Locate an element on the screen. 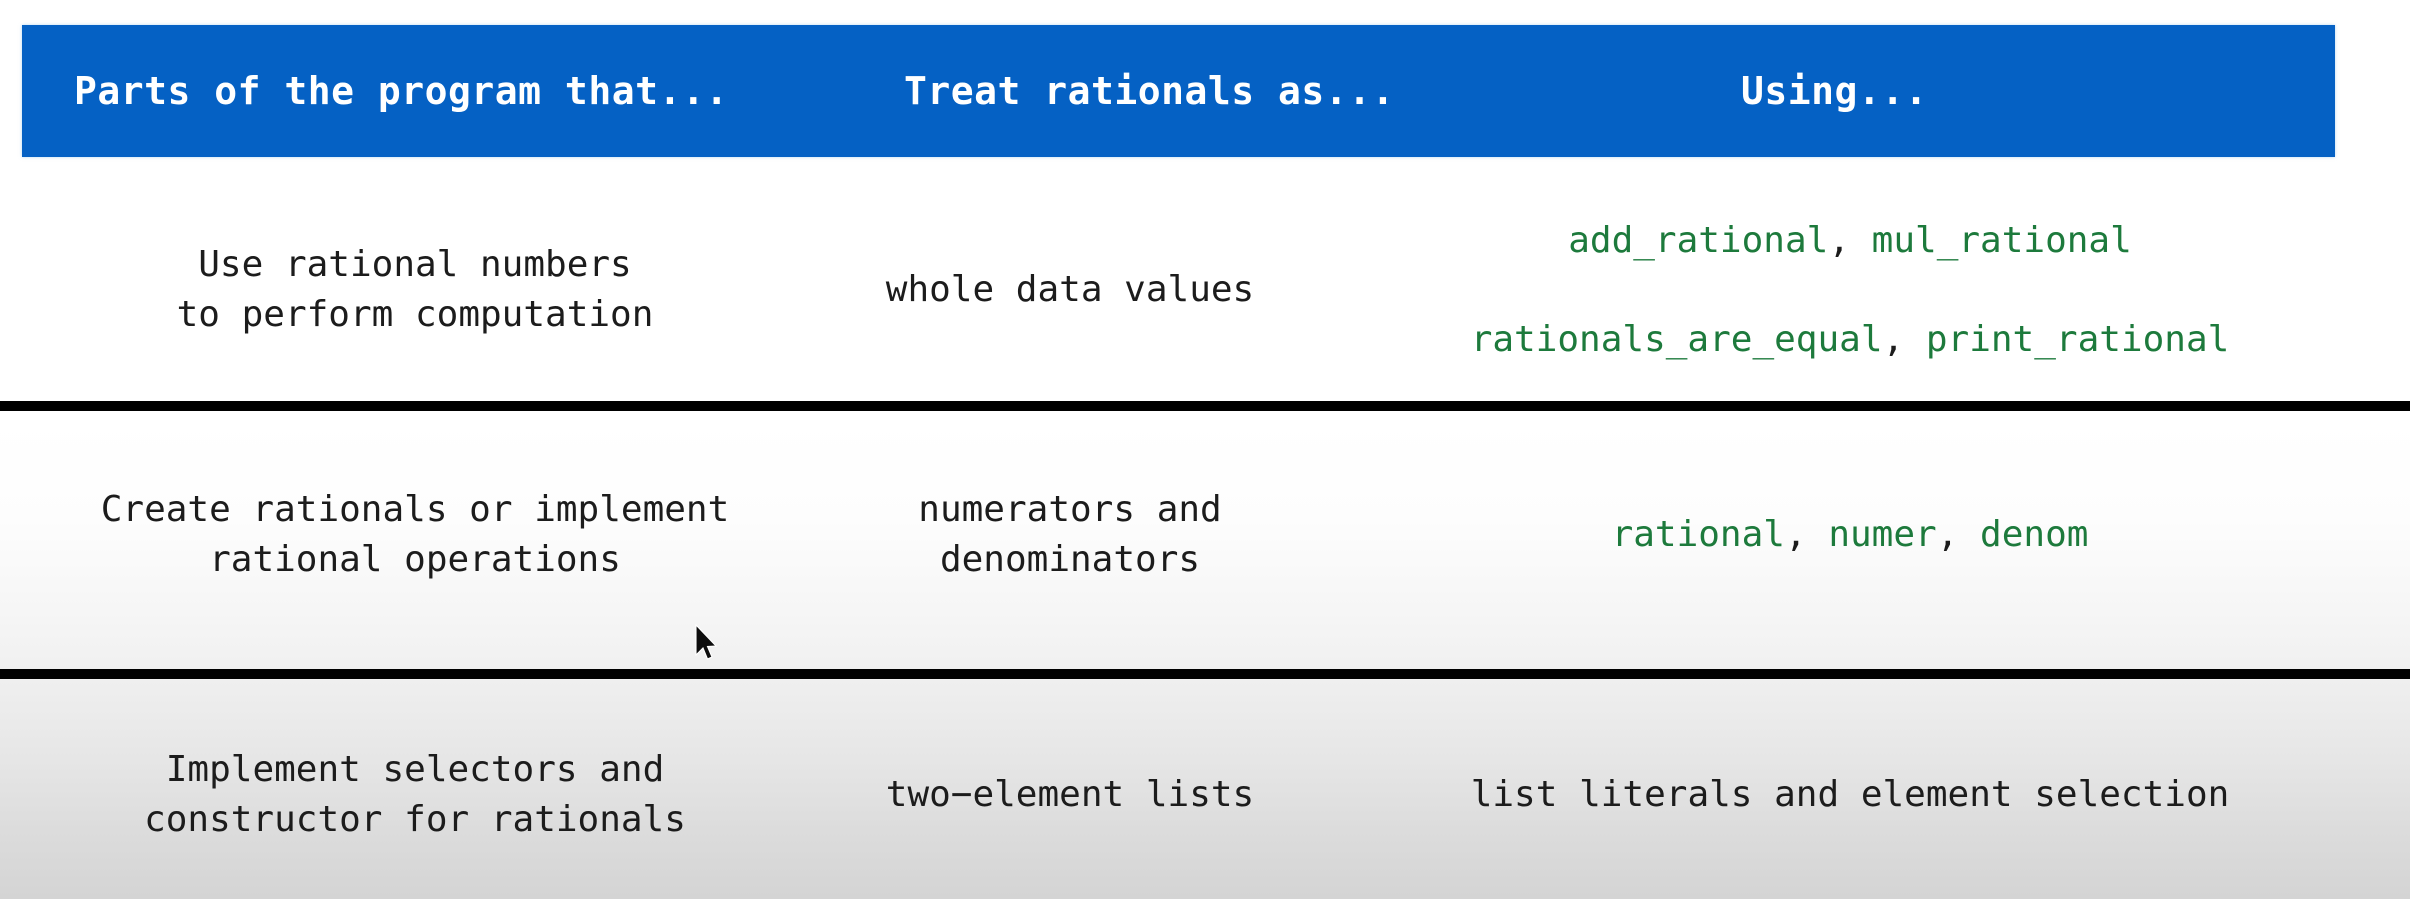 This screenshot has width=2410, height=899. code-identifier: rational is located at coordinates (1698, 535).